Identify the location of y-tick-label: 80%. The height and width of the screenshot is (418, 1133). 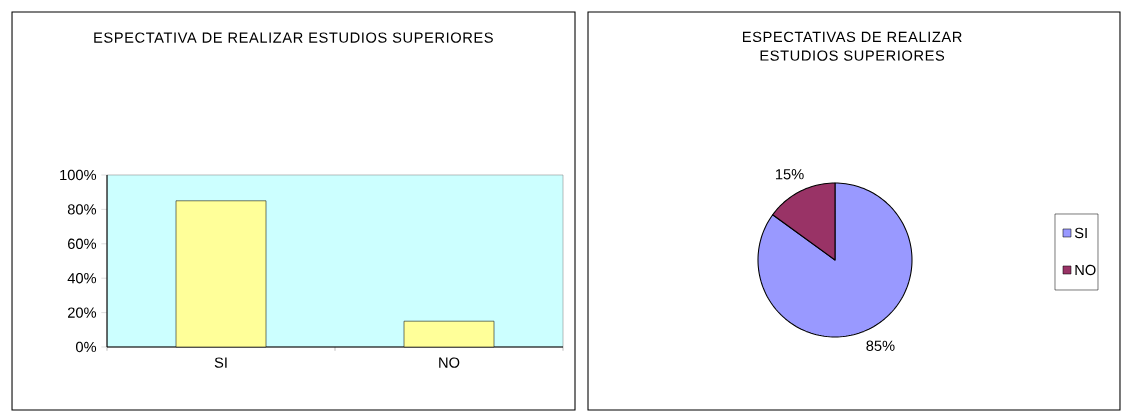
(82, 209).